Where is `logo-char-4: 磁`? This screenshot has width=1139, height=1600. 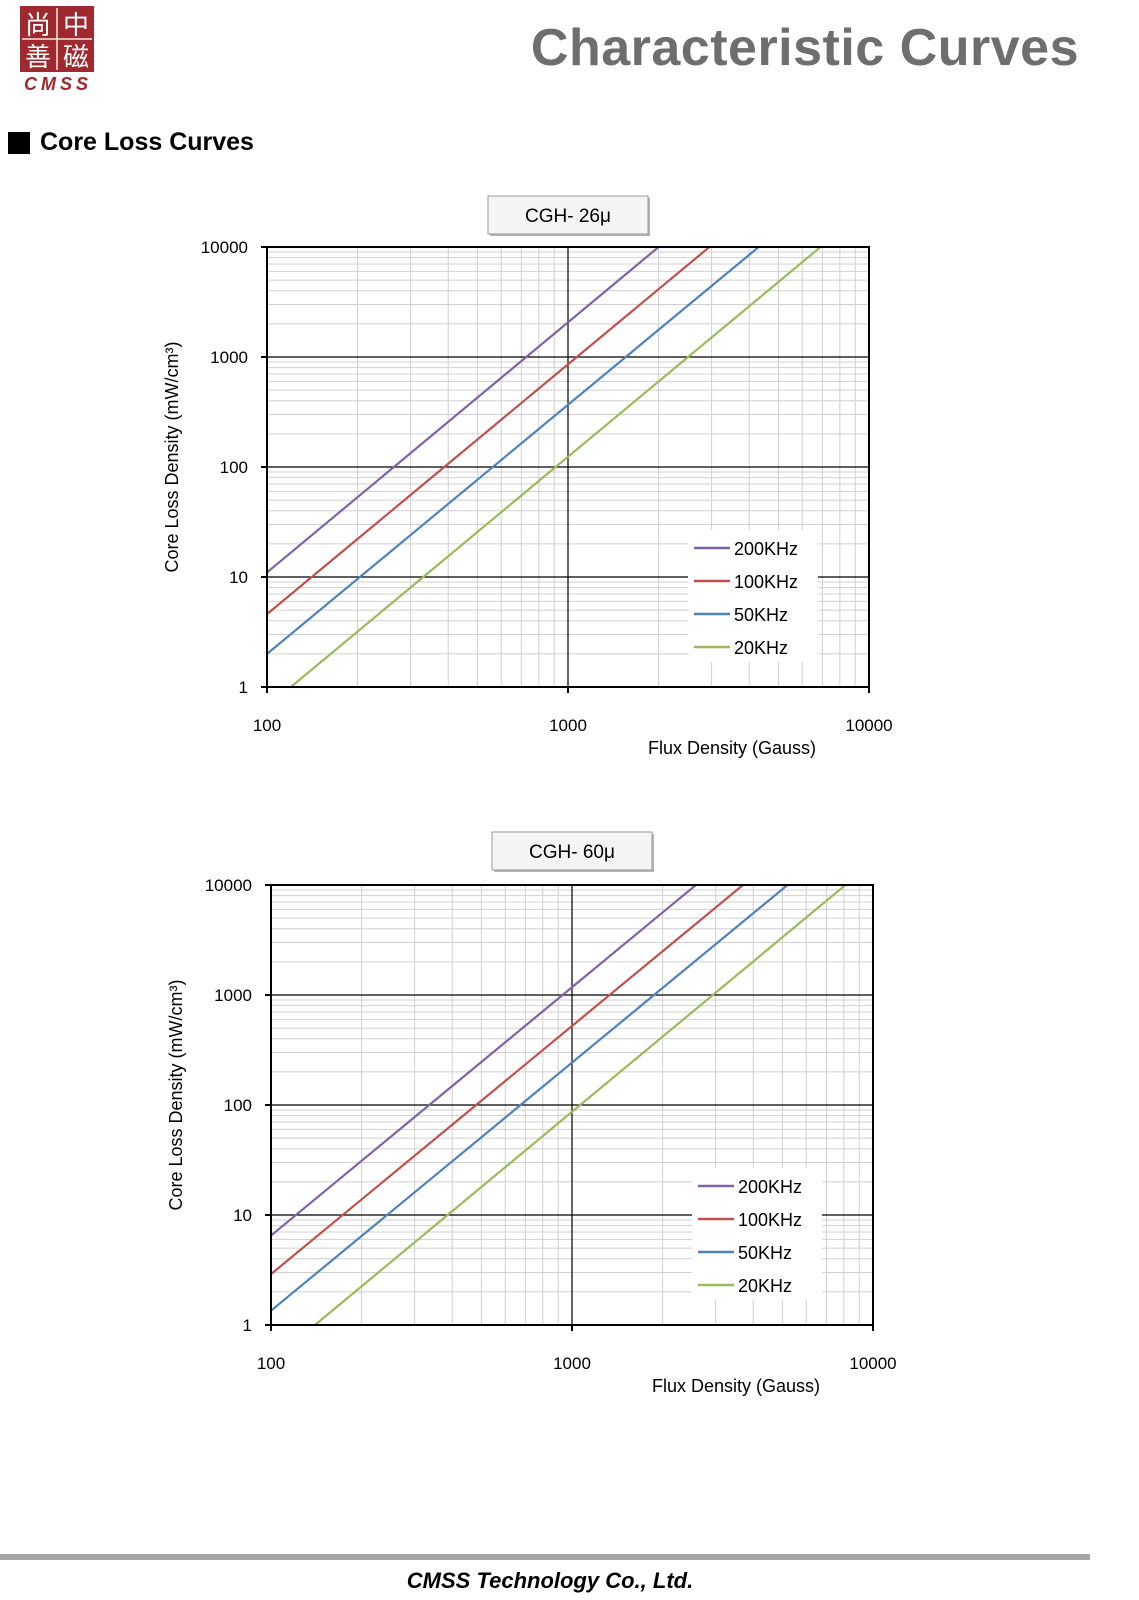 logo-char-4: 磁 is located at coordinates (76, 58).